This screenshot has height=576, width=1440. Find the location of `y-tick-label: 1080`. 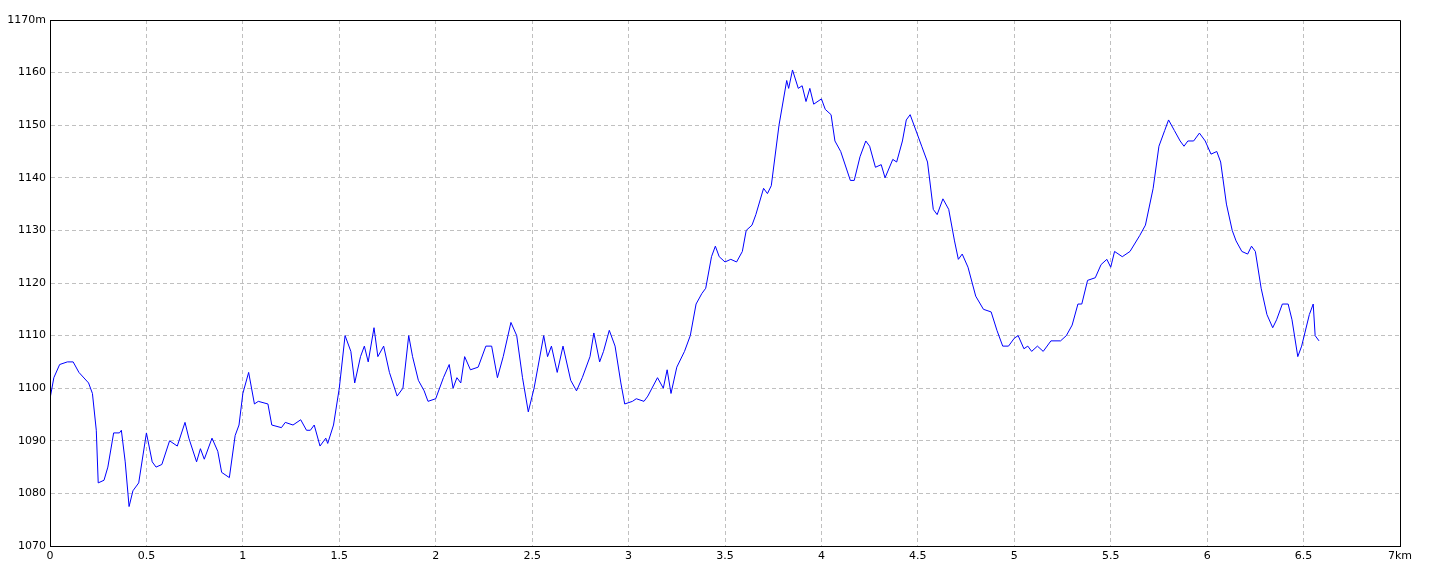

y-tick-label: 1080 is located at coordinates (32, 493).